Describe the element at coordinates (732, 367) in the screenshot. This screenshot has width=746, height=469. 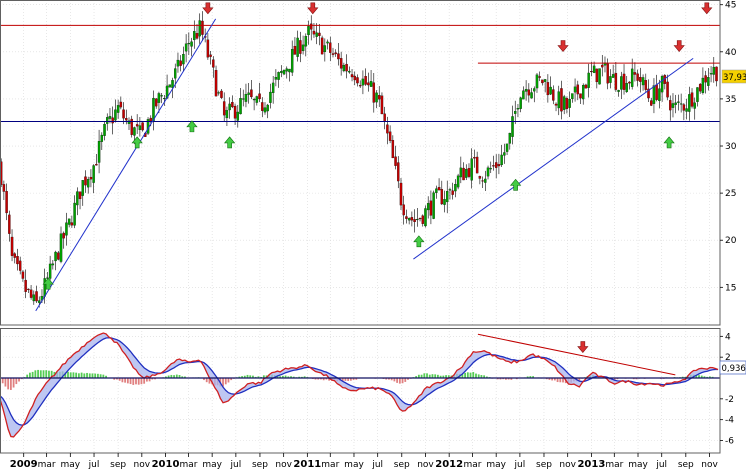
I see `macd-value-marker: 0,9362` at that location.